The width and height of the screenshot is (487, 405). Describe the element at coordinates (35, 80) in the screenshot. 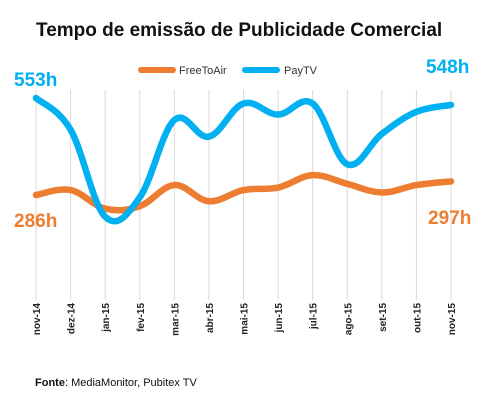

I see `callout-paytv-start: 553h` at that location.